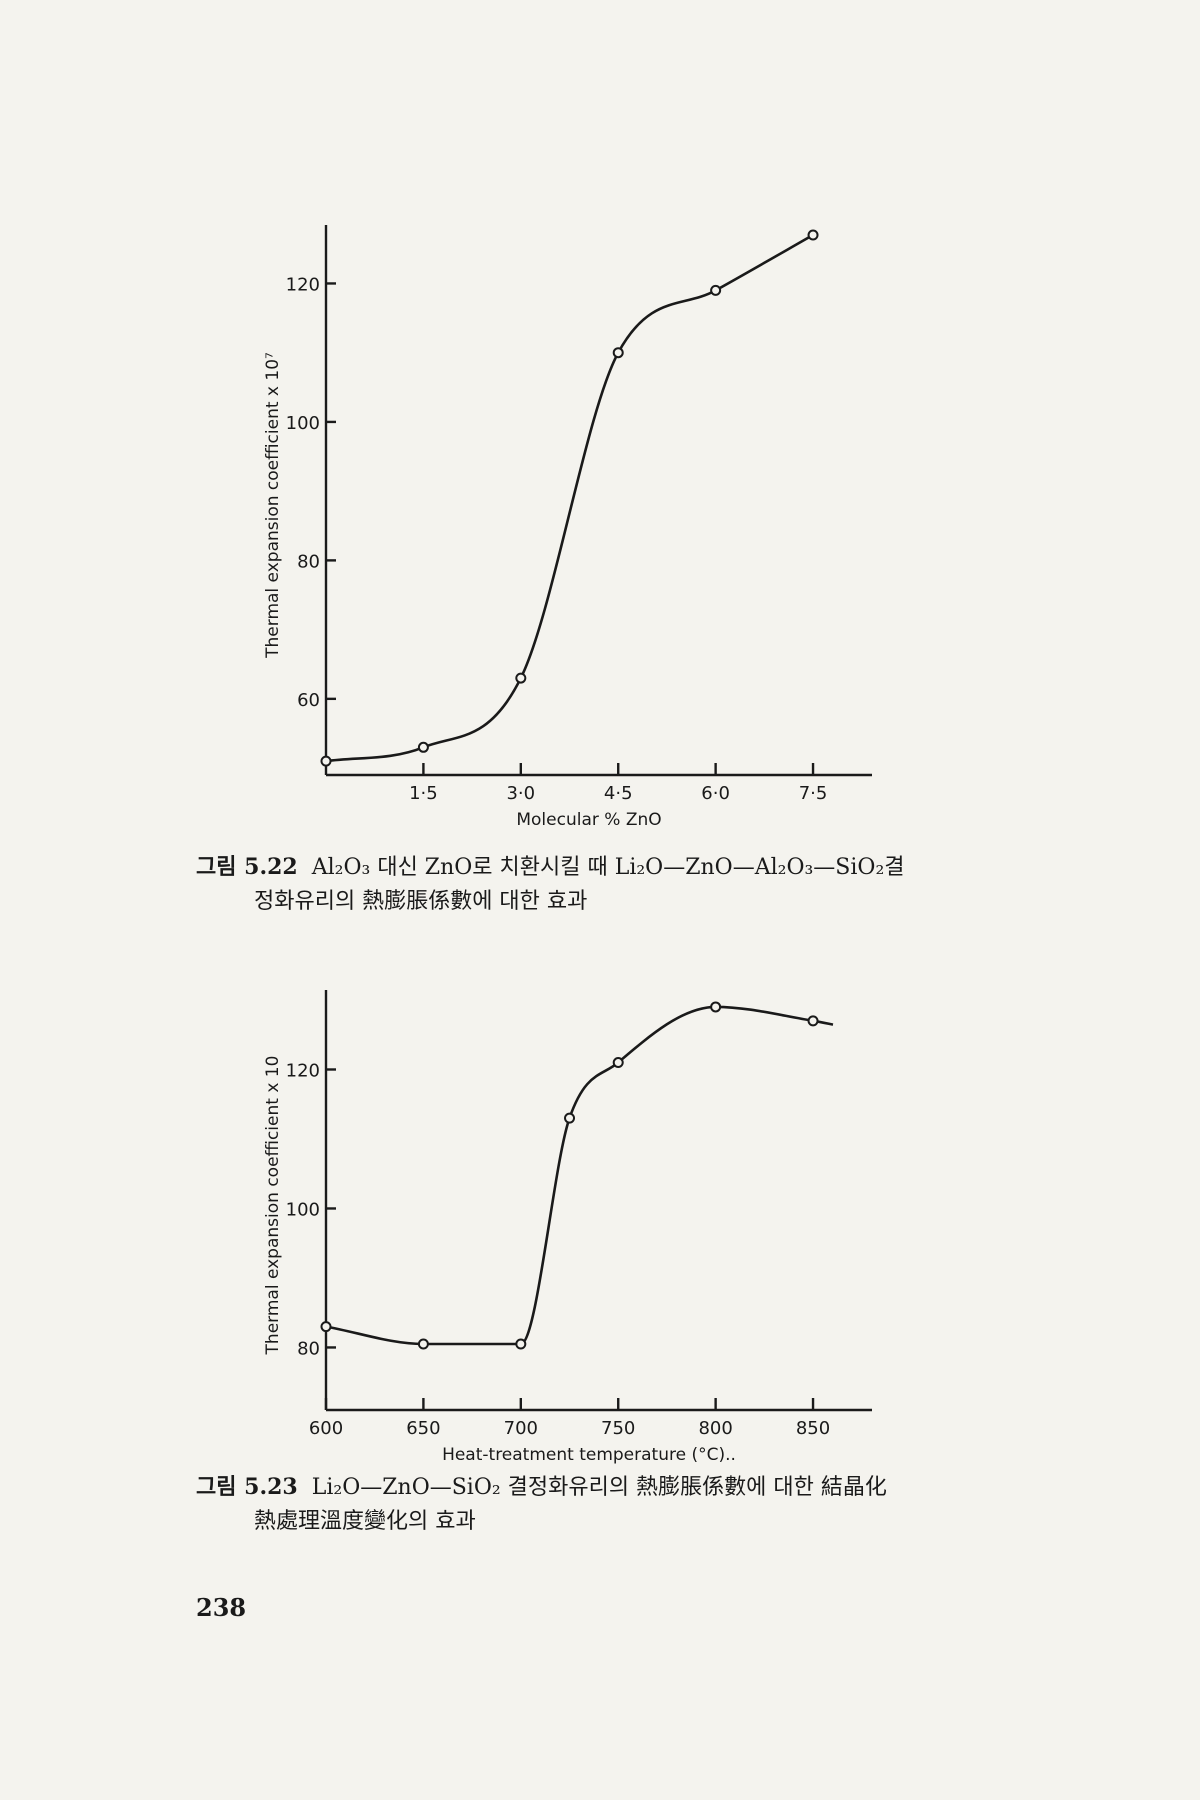 The height and width of the screenshot is (1800, 1200). Describe the element at coordinates (247, 867) in the screenshot. I see `caption-label: 그림 5.22` at that location.